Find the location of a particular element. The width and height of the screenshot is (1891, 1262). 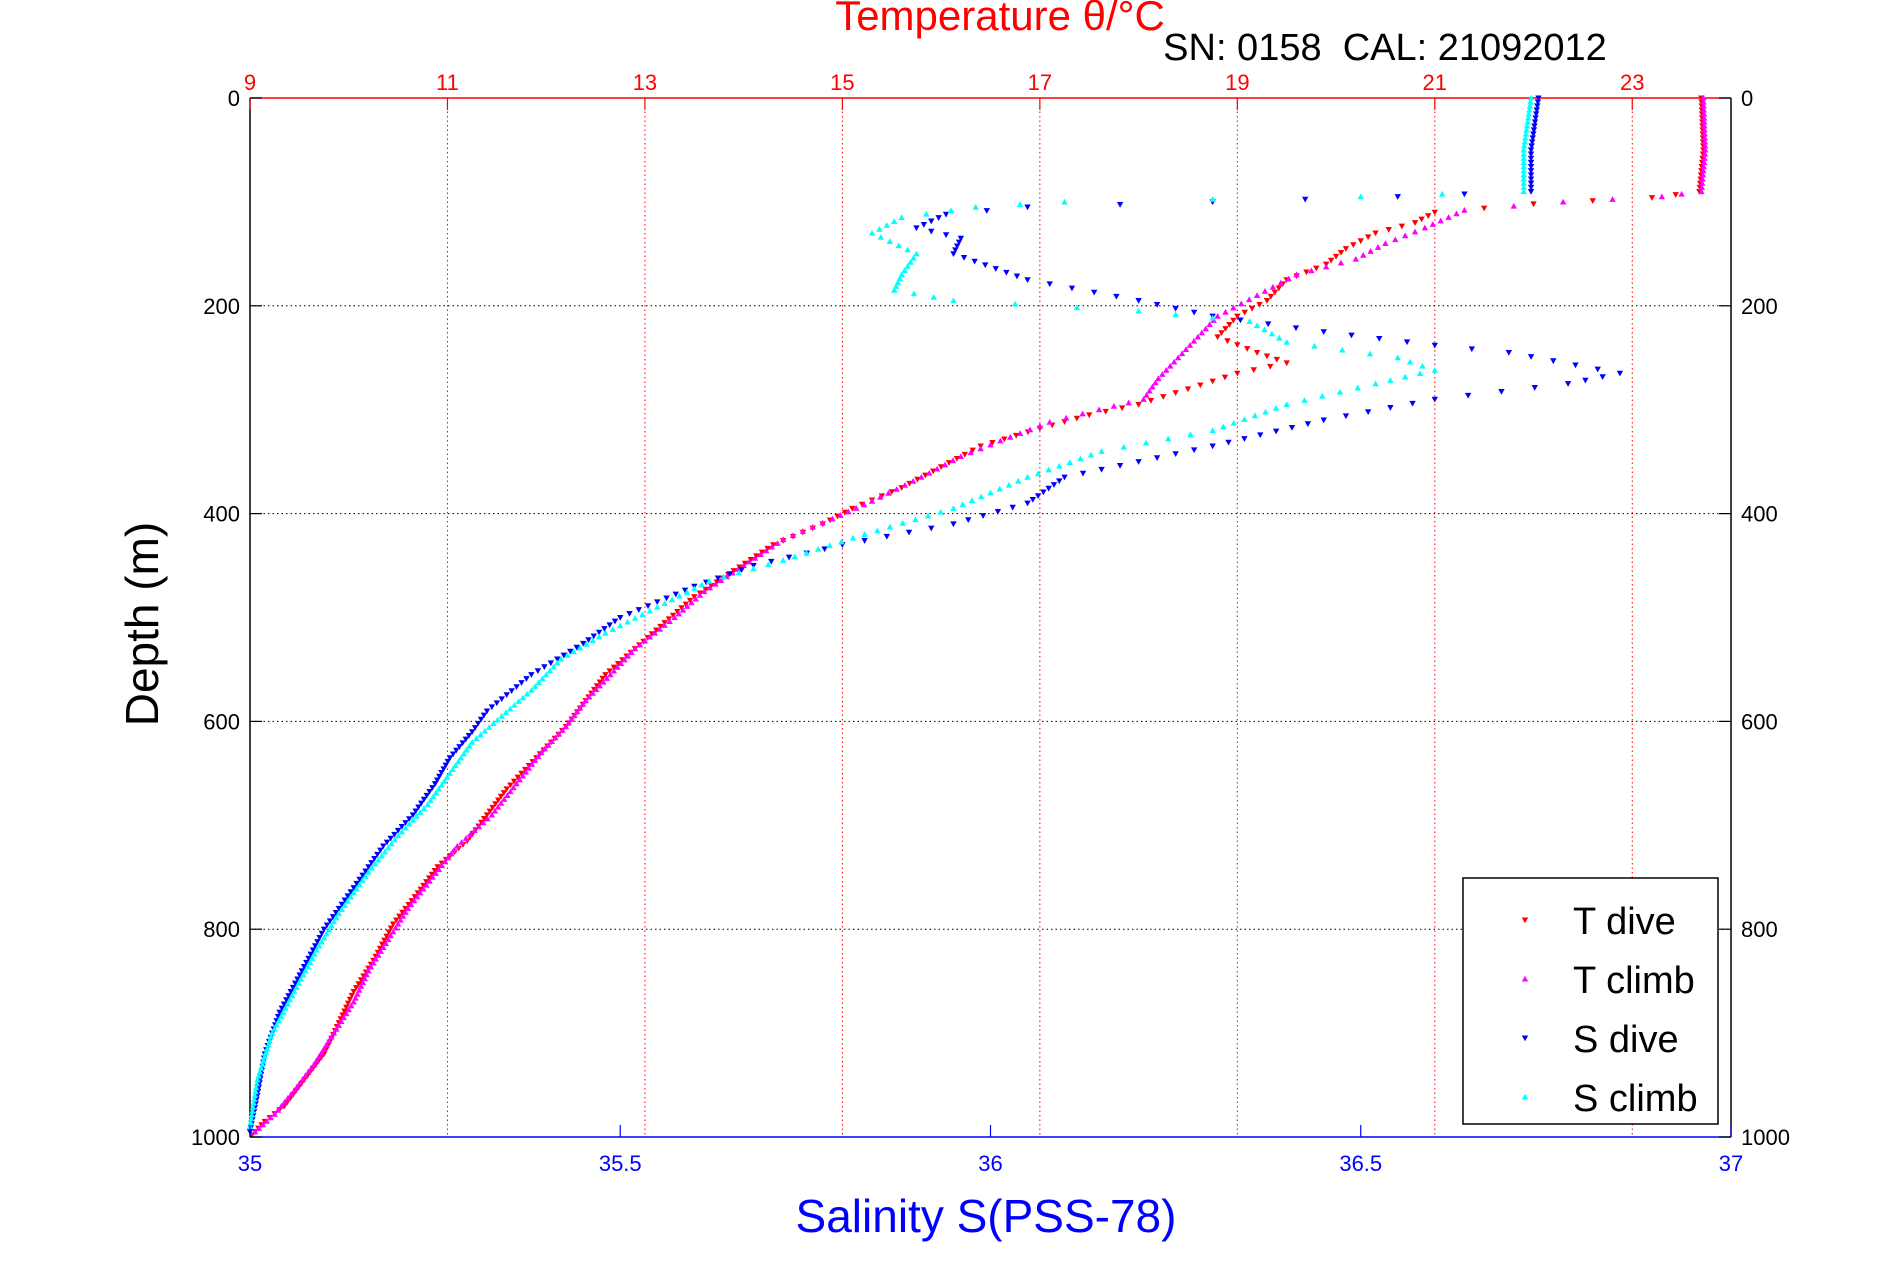

bottom-tick-label: 36 is located at coordinates (990, 1163).